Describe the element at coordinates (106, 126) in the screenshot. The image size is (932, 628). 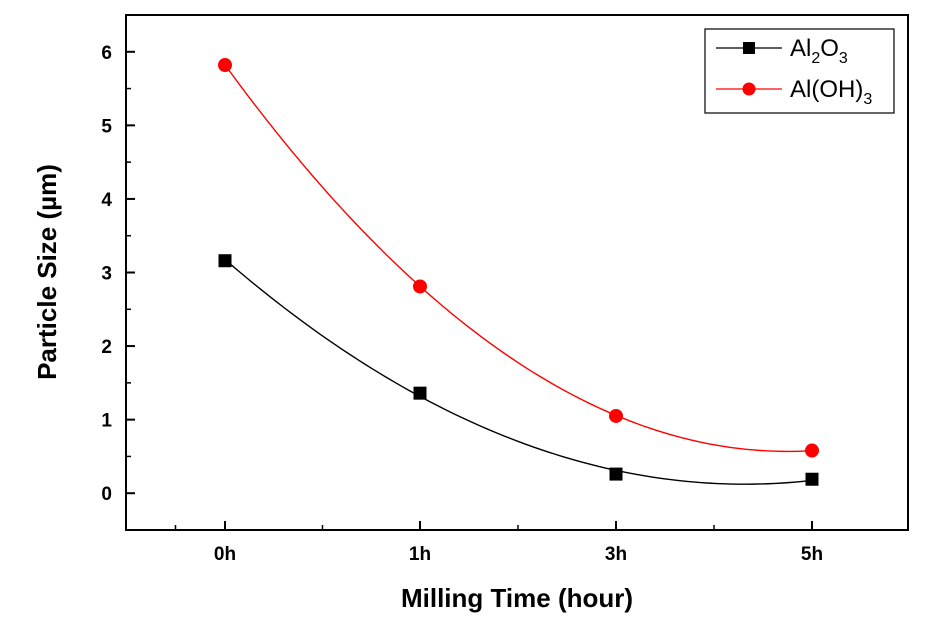
I see `y-tick-label: 5` at that location.